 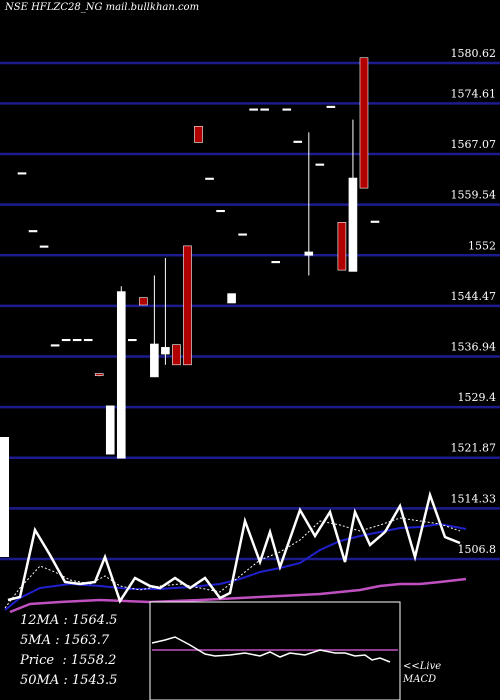 I want to click on y-tick-label: 1567.07, so click(x=474, y=144).